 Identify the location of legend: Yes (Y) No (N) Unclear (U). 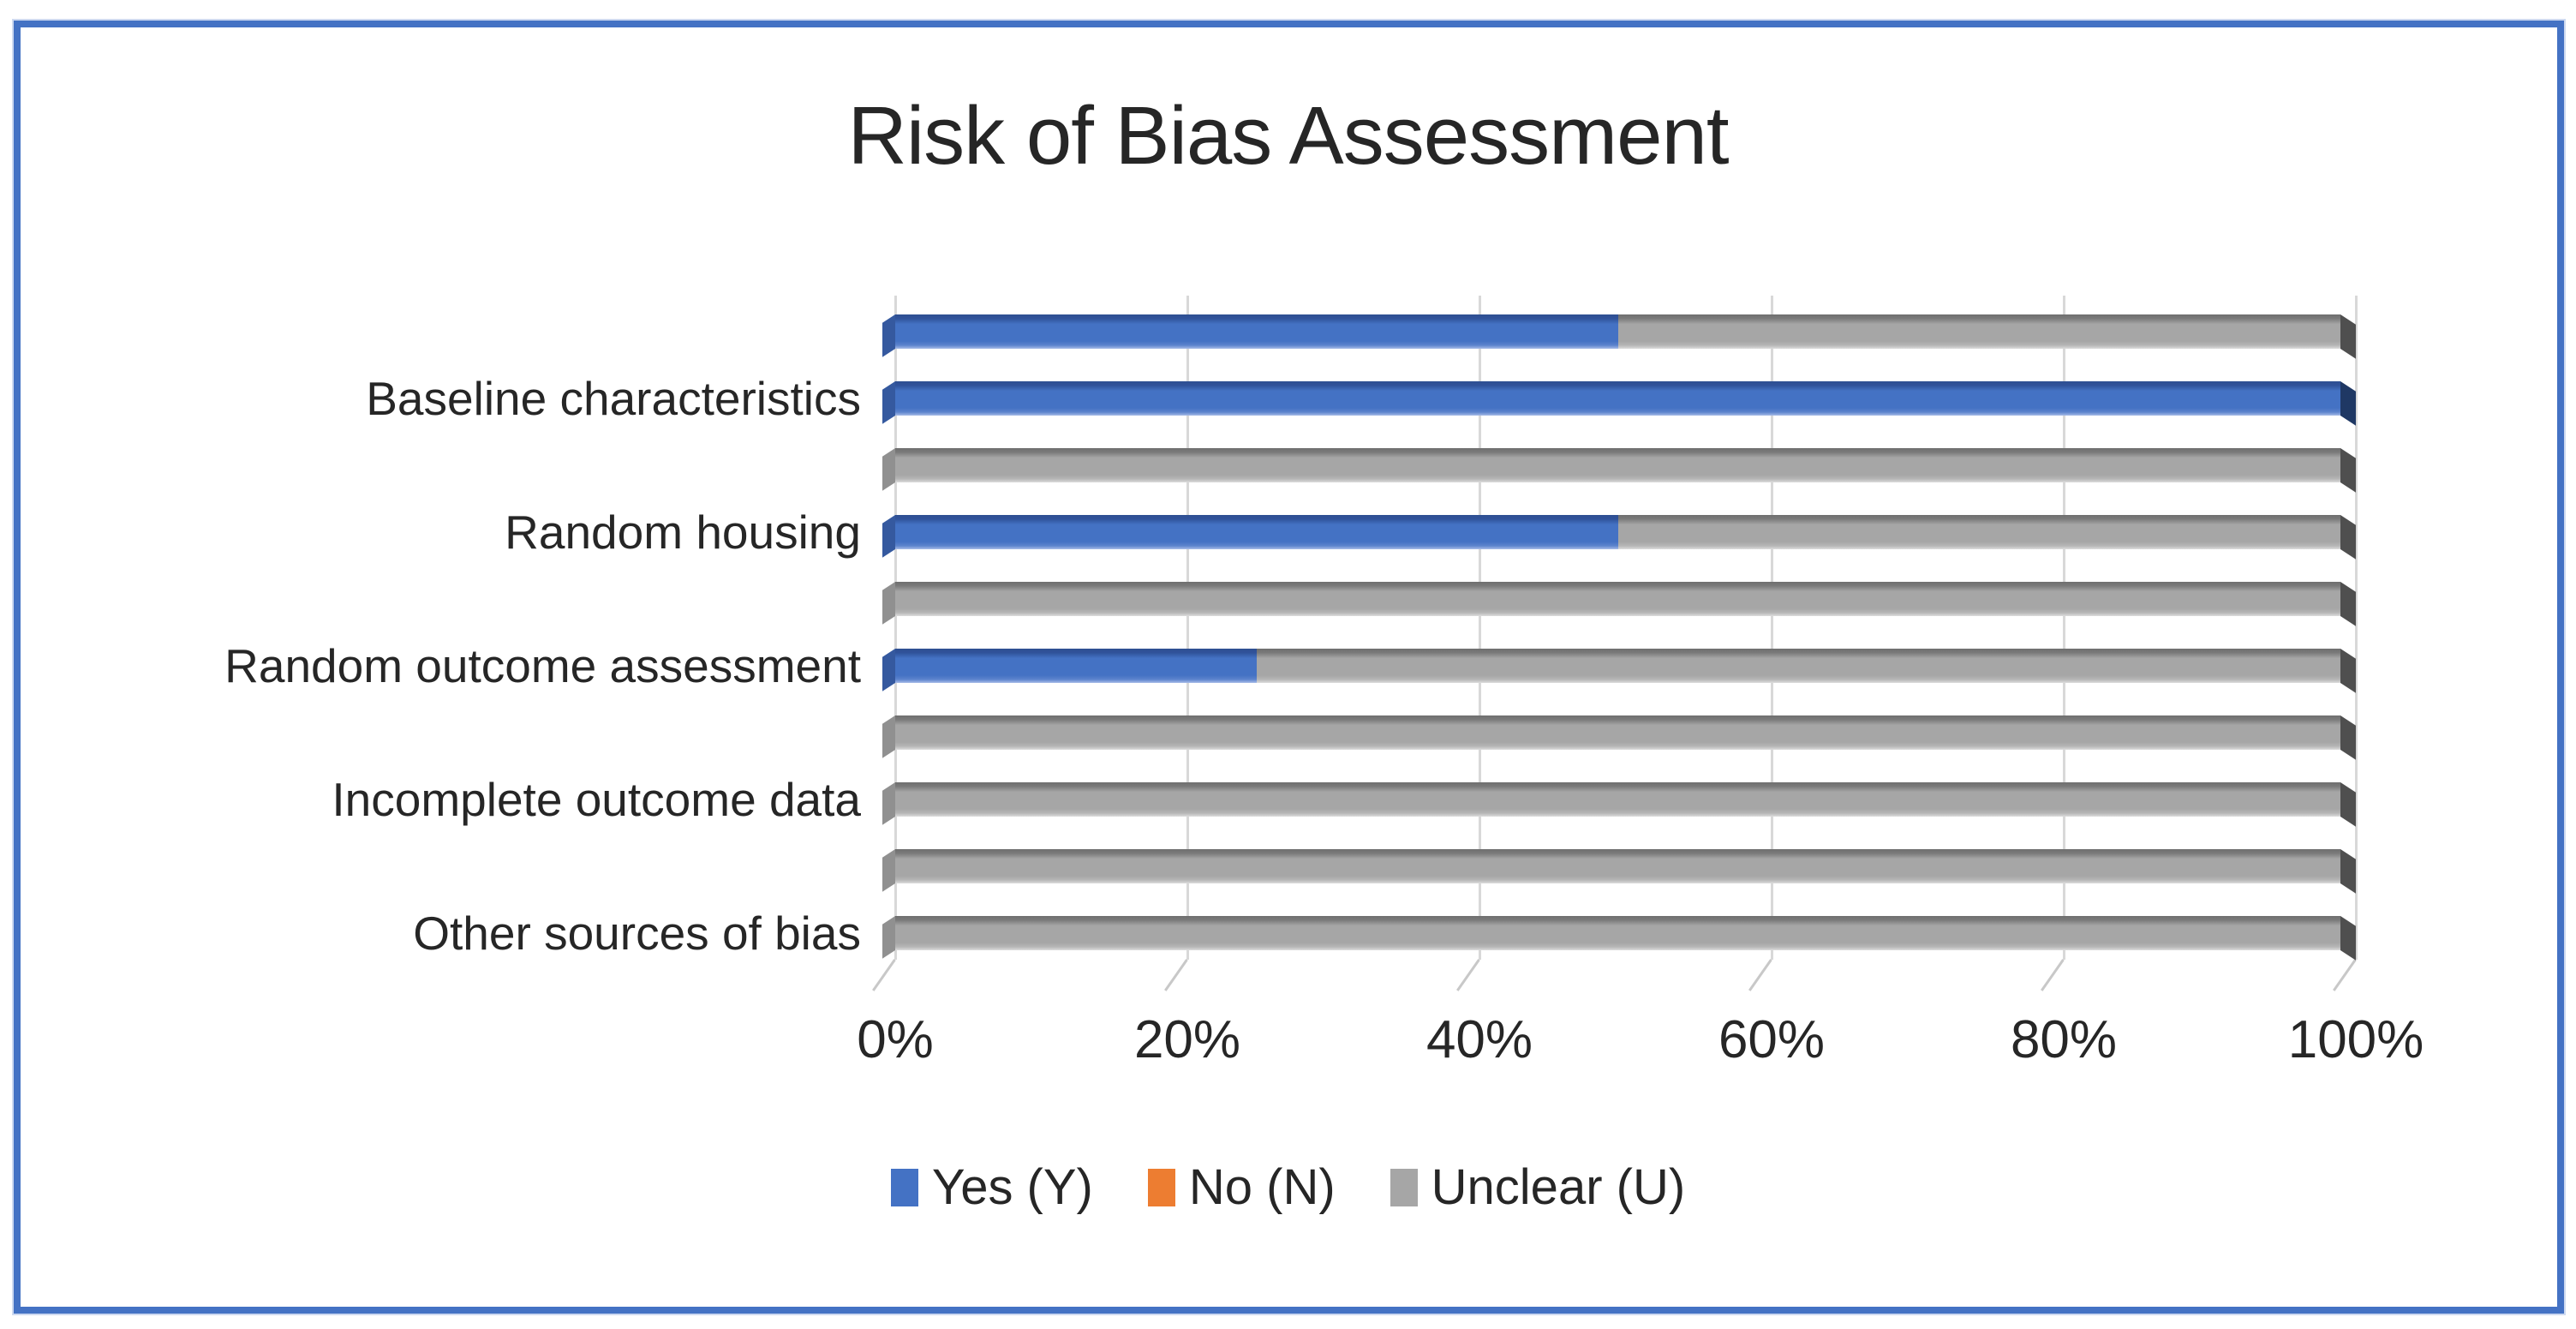
(1288, 1187).